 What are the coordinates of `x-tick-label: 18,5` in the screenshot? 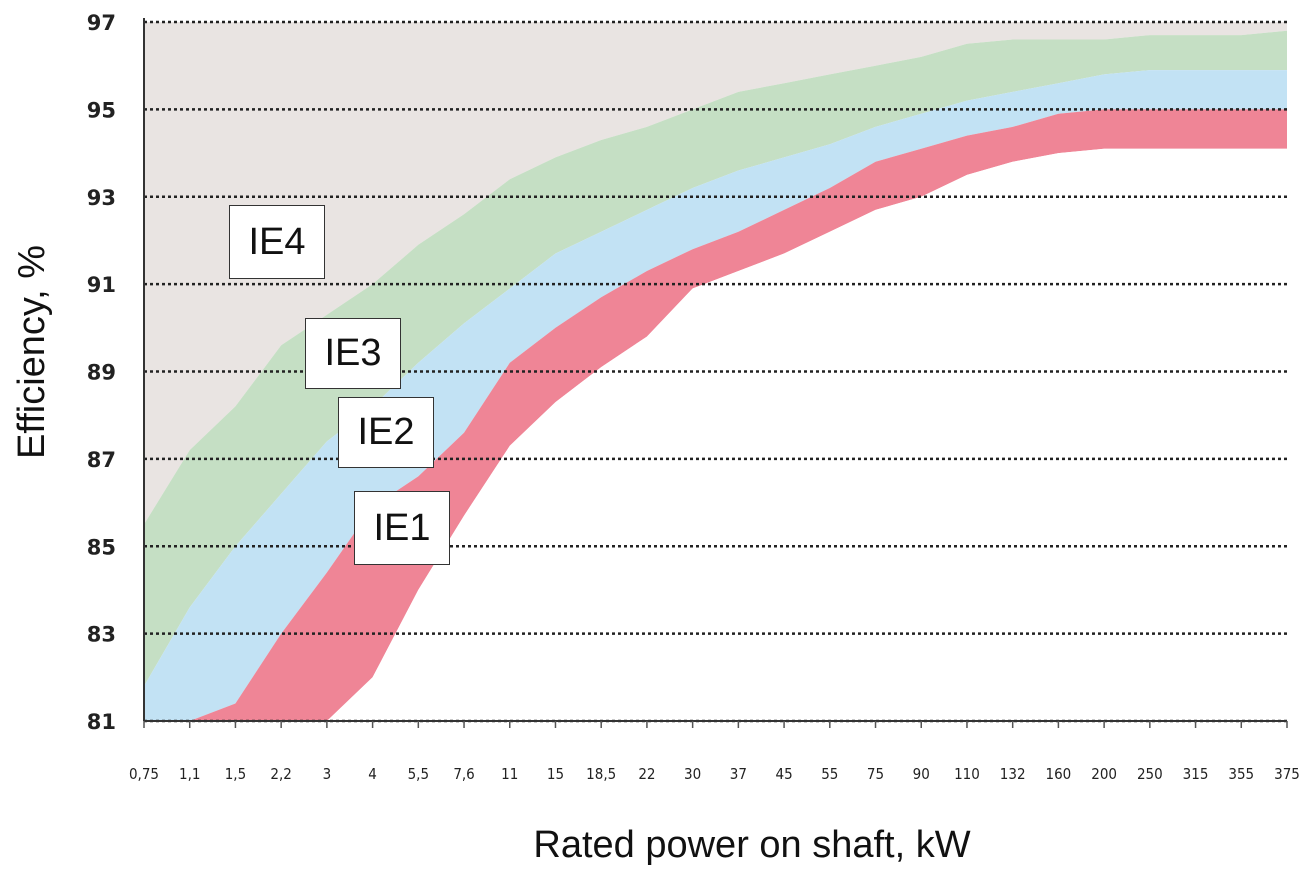 It's located at (601, 774).